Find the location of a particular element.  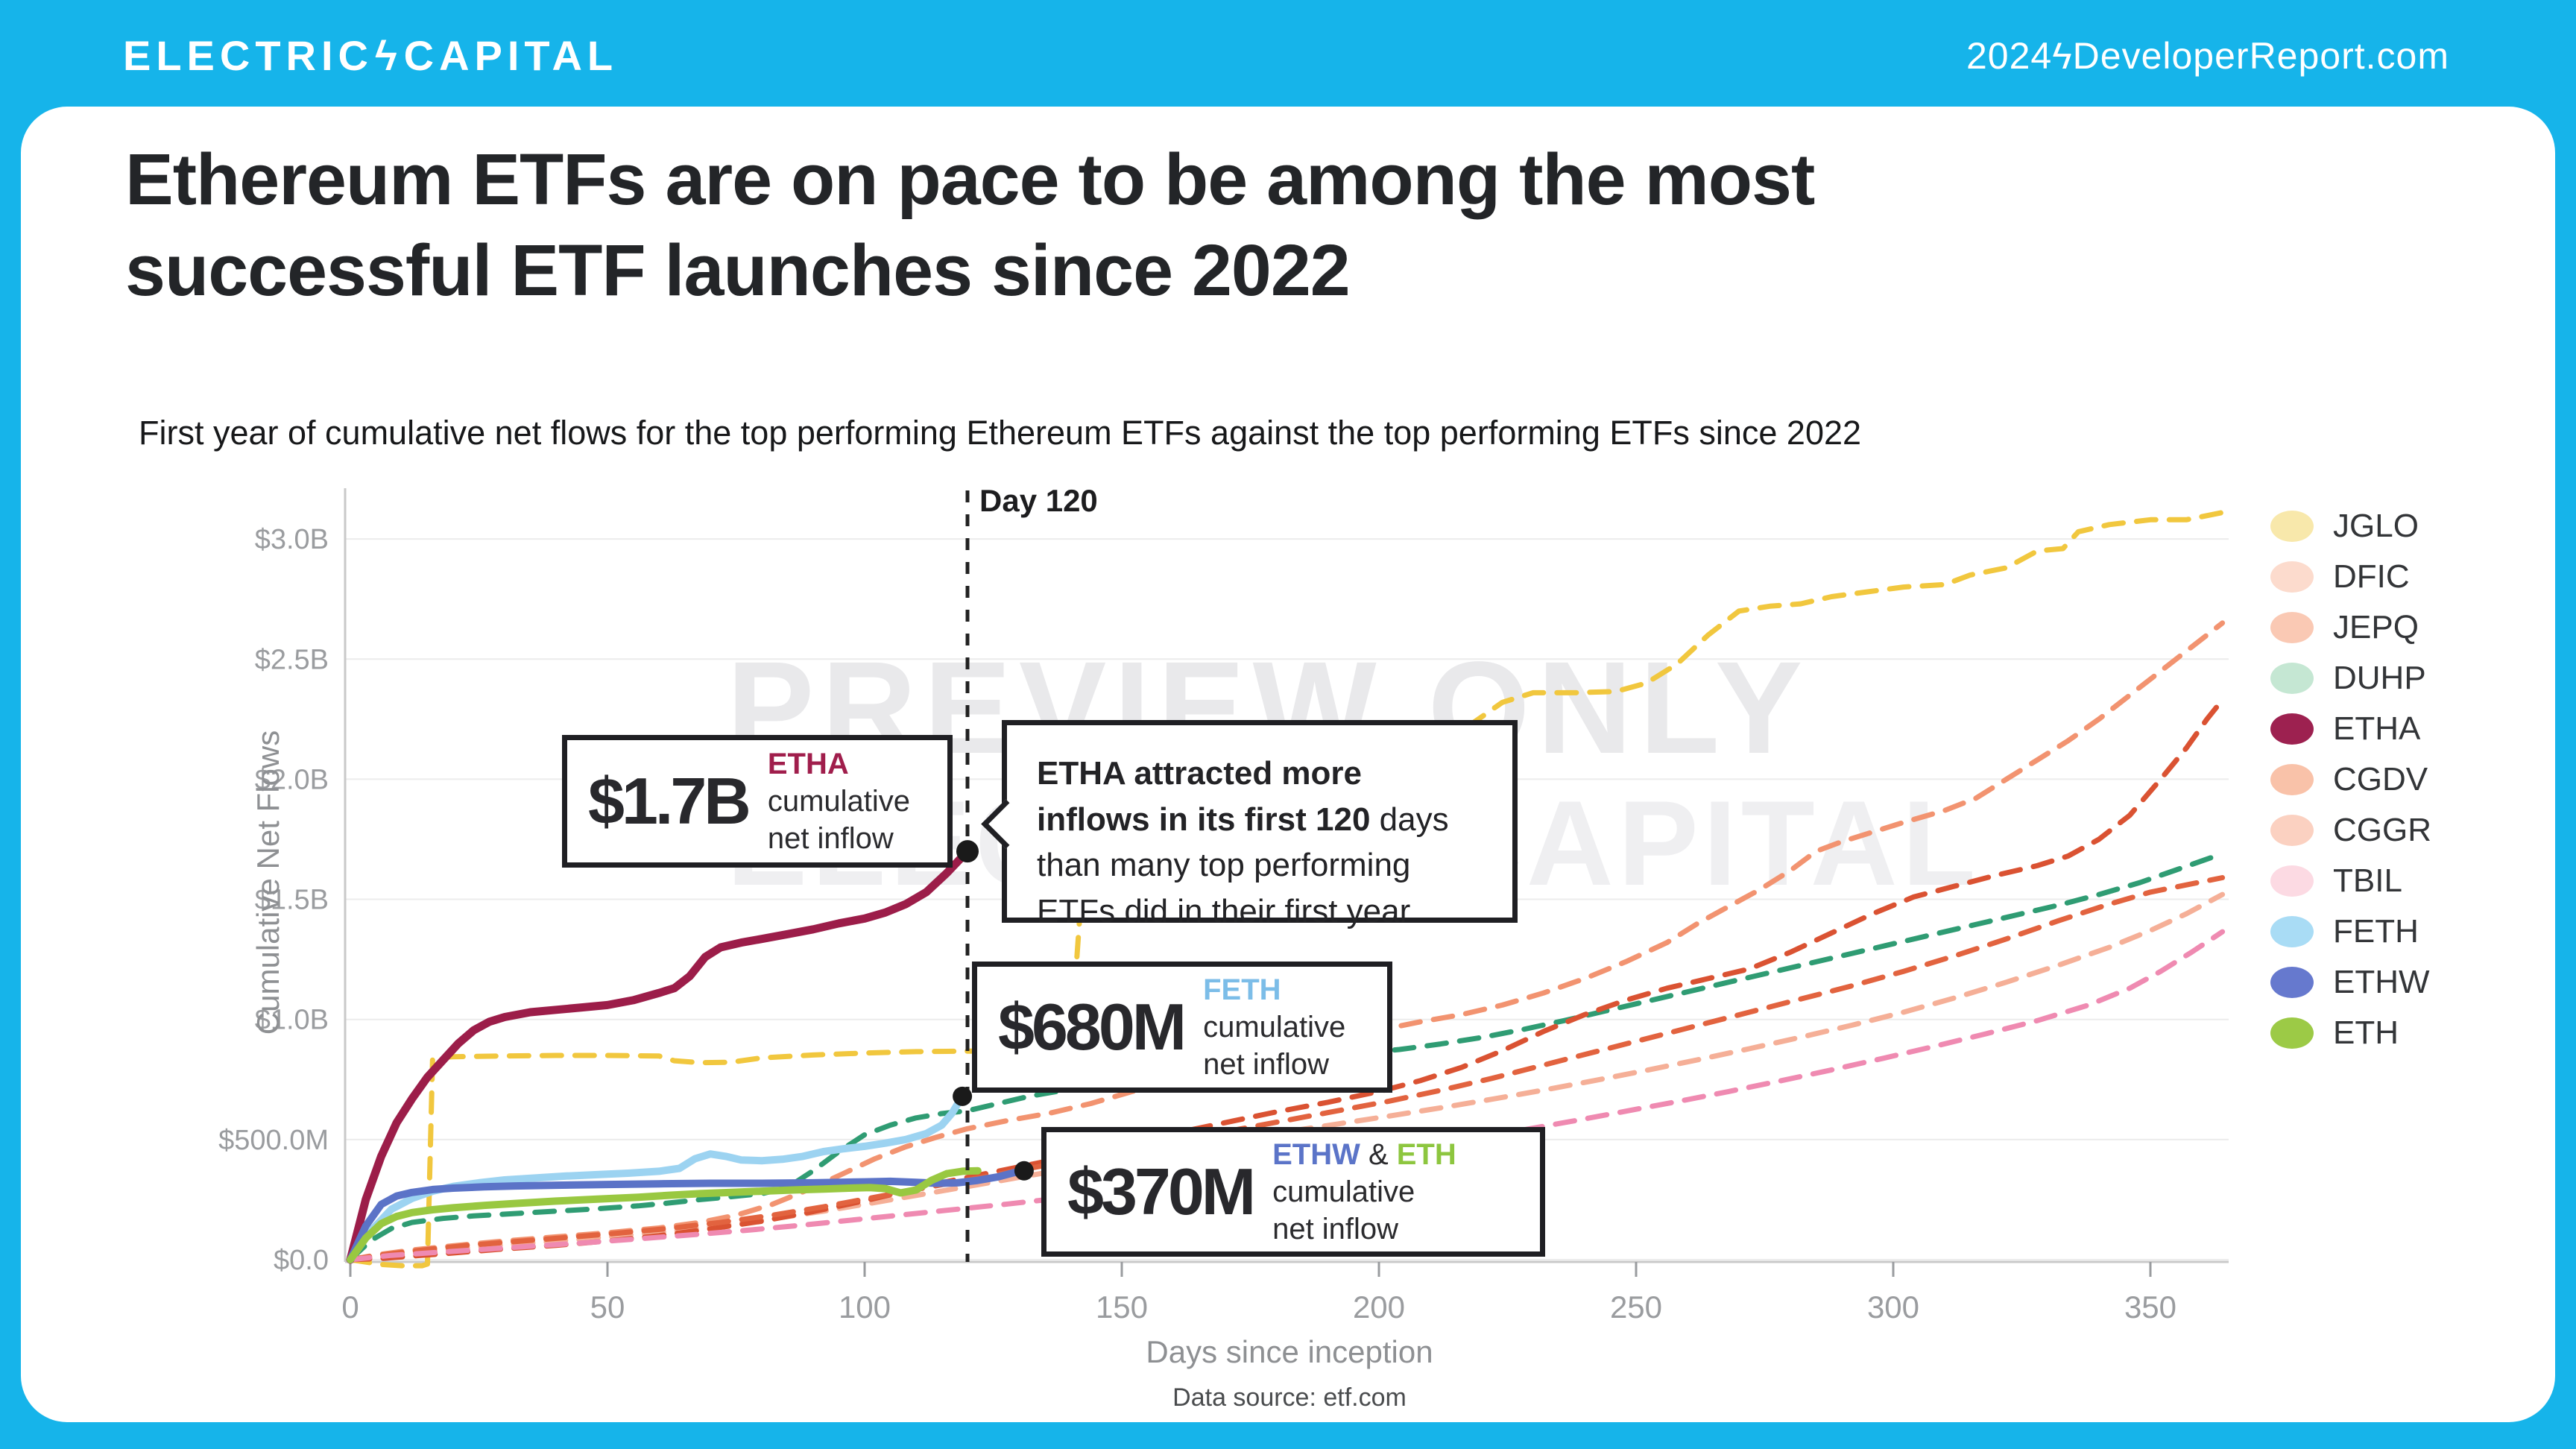

data-source-note: Data source: etf.com is located at coordinates (1289, 1397).